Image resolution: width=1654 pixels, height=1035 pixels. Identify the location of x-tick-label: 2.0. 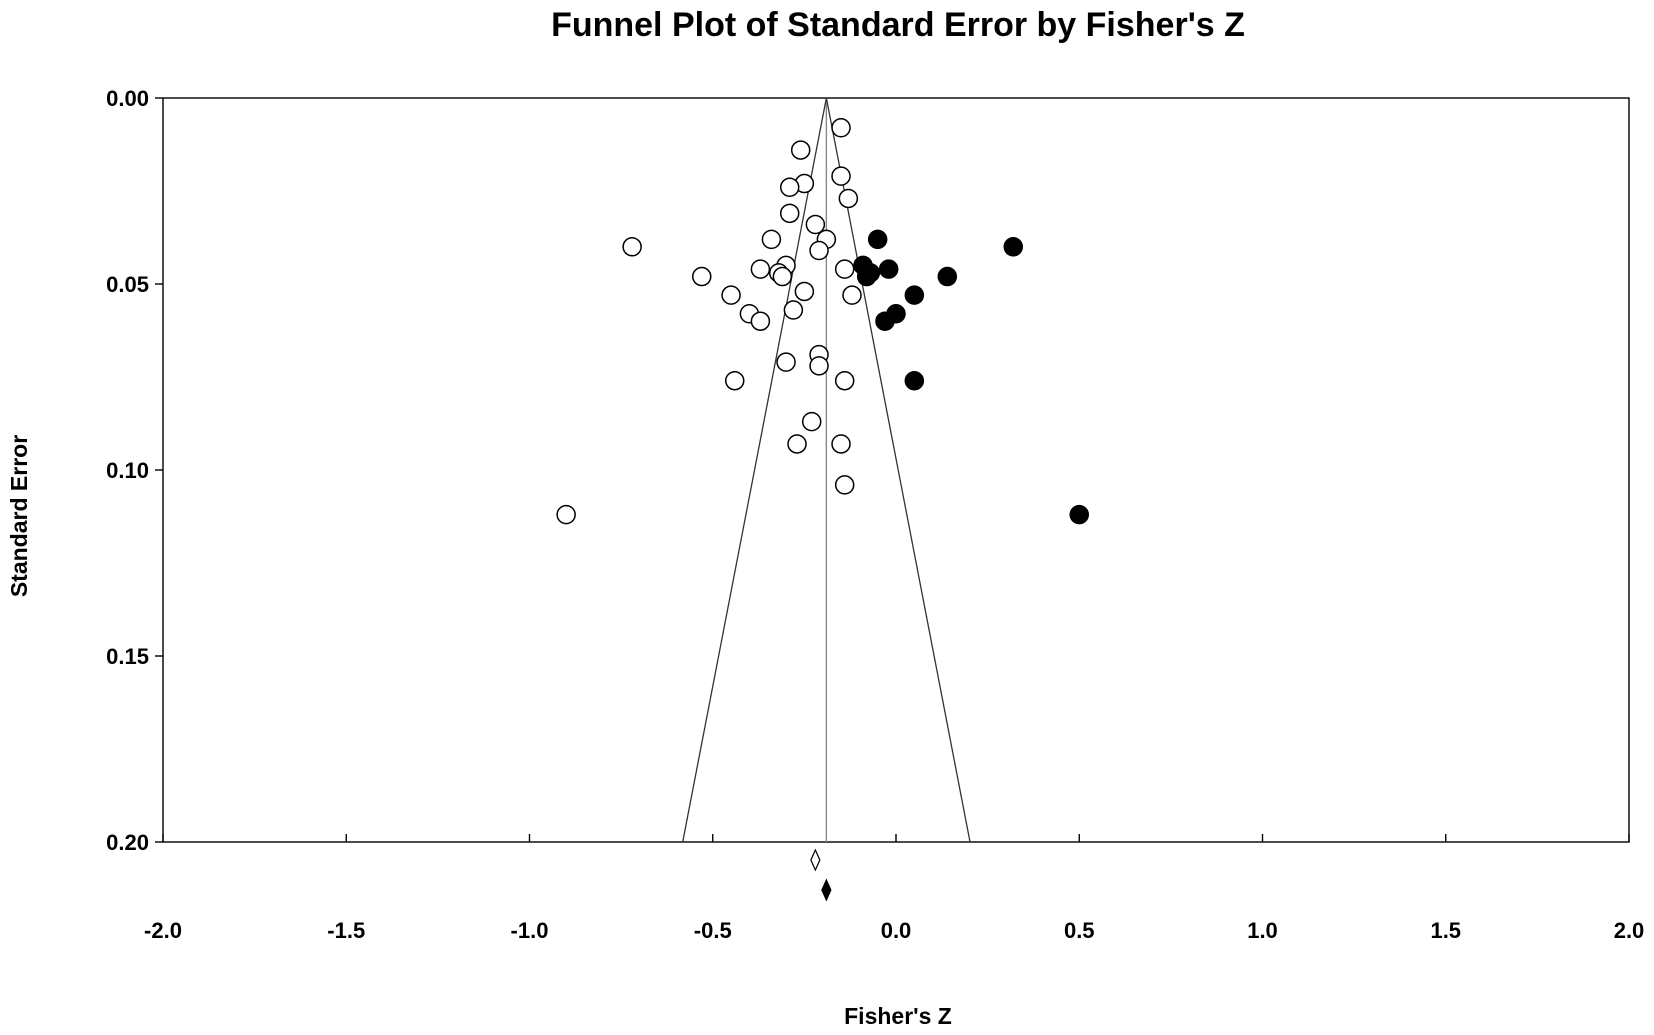
(1629, 930).